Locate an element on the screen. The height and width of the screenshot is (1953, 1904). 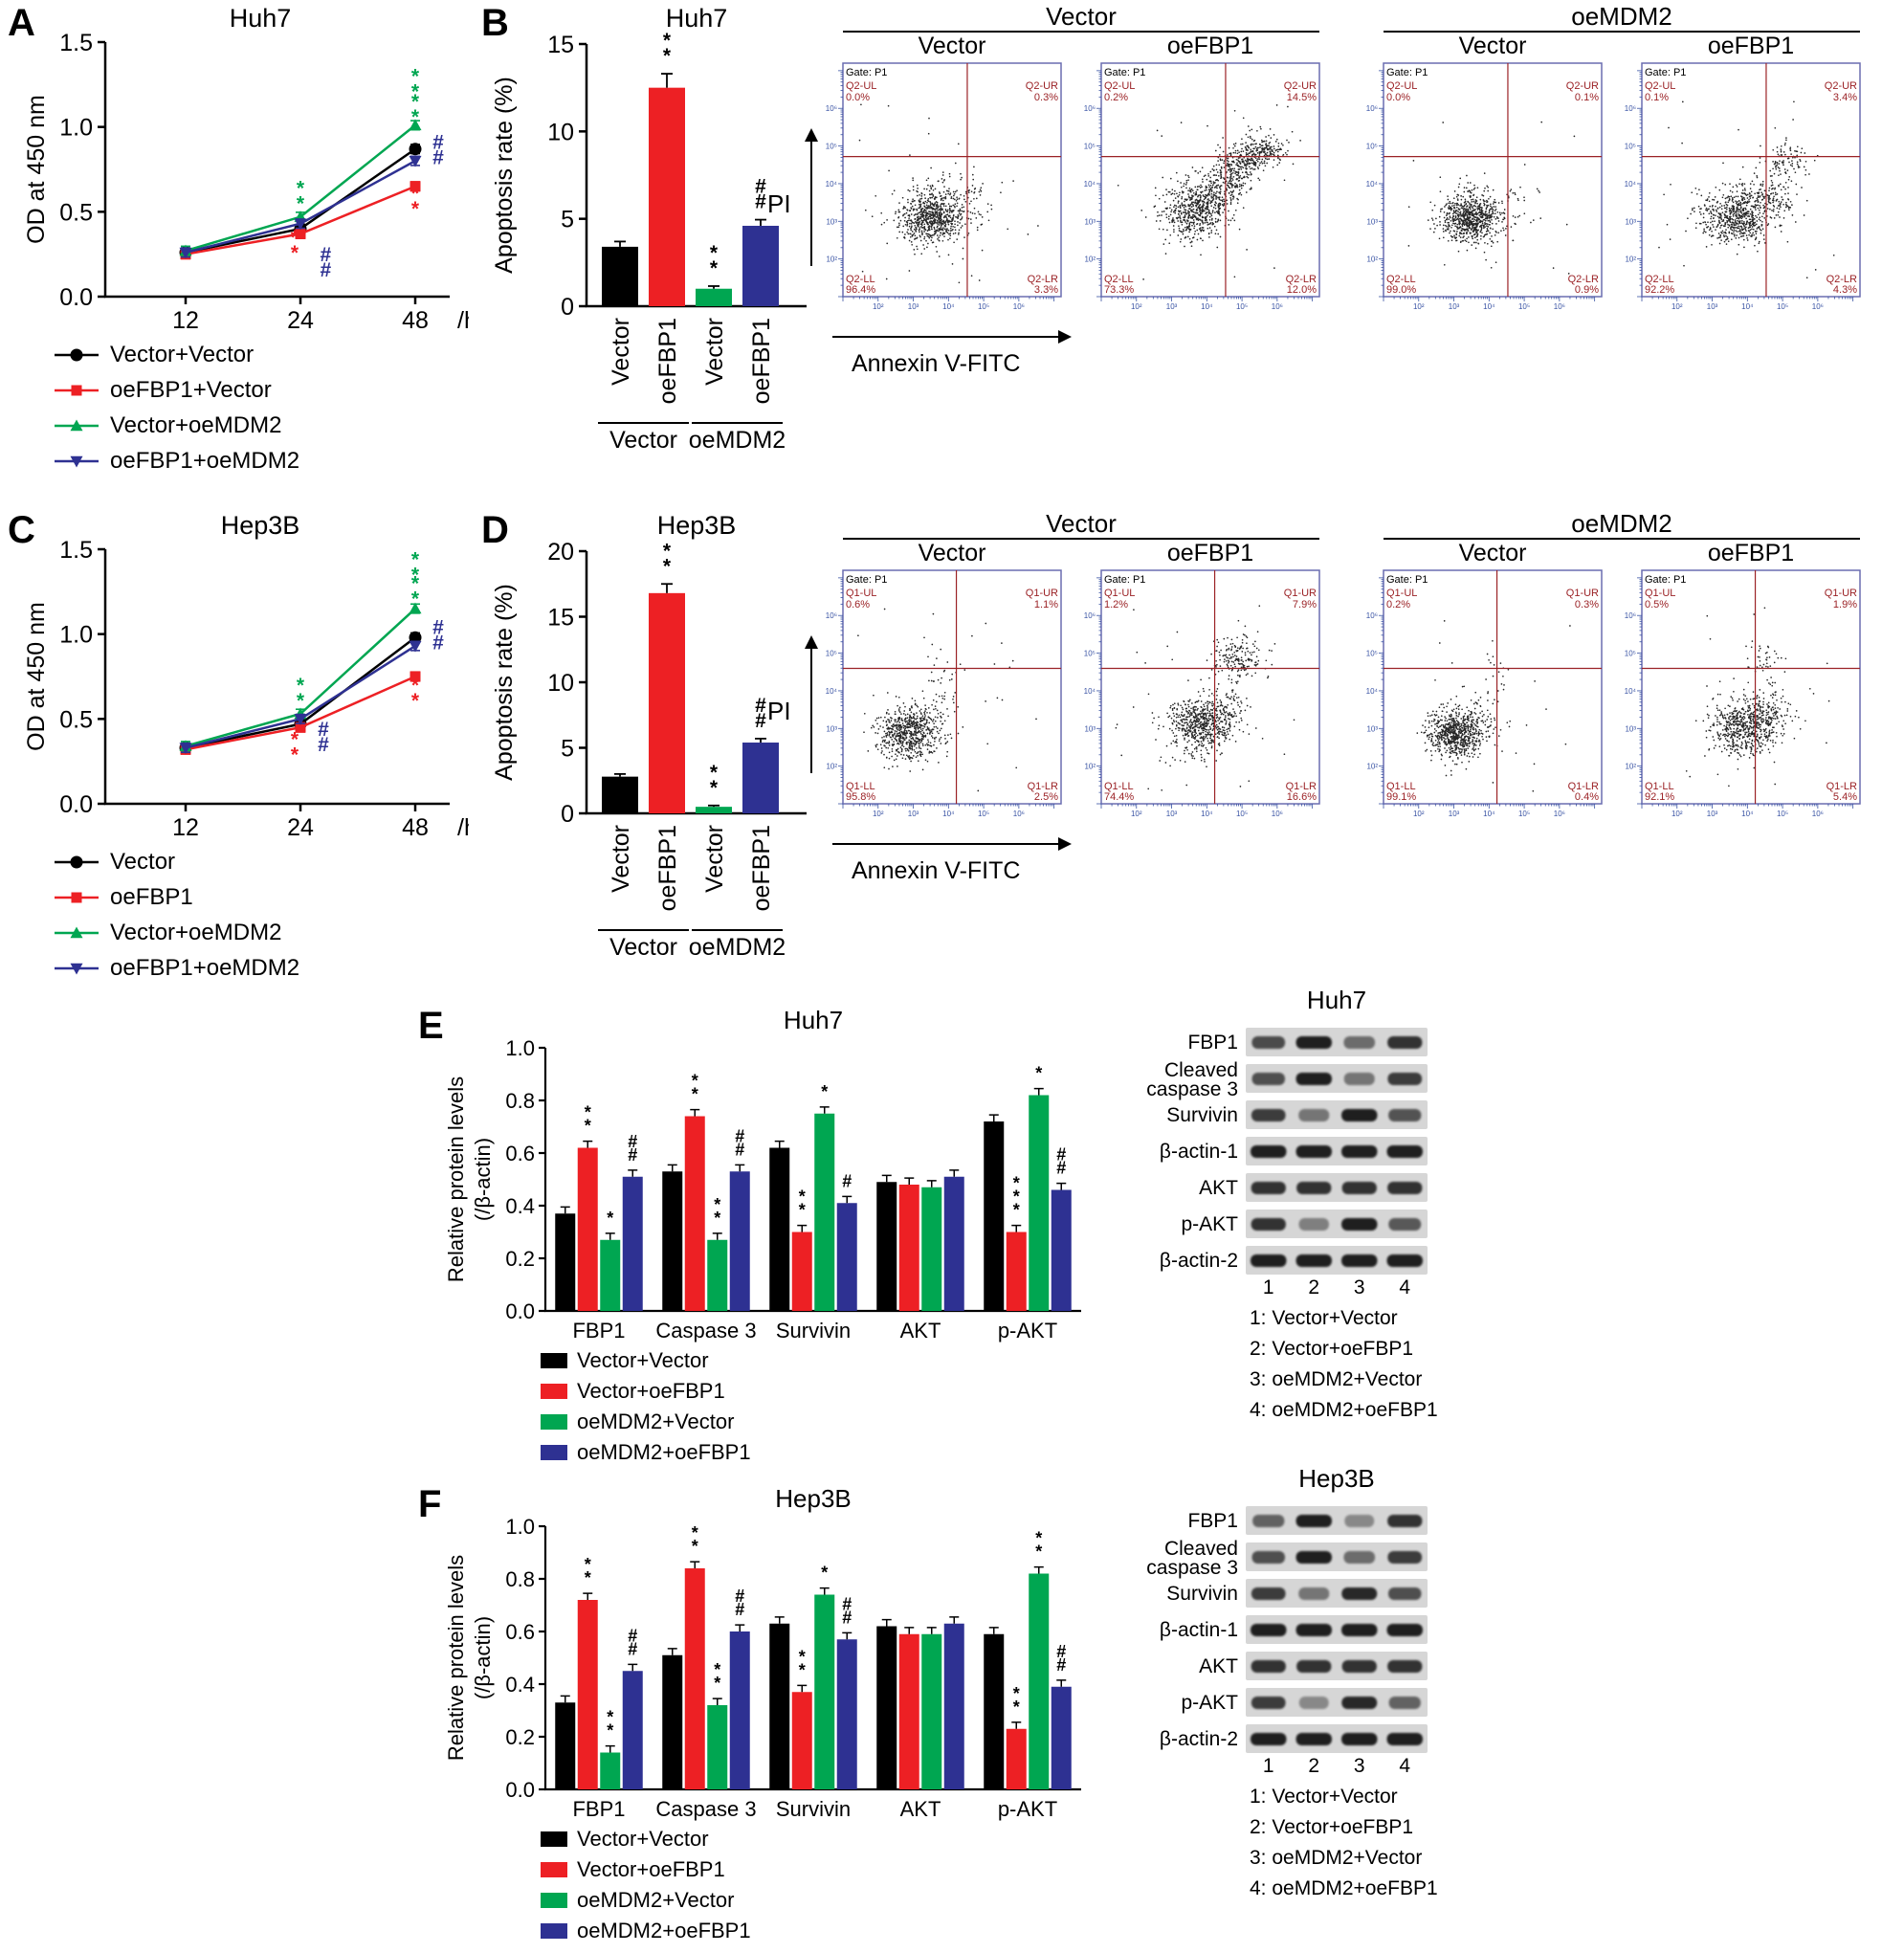
svg-text: Survivin is located at coordinates (813, 1809).